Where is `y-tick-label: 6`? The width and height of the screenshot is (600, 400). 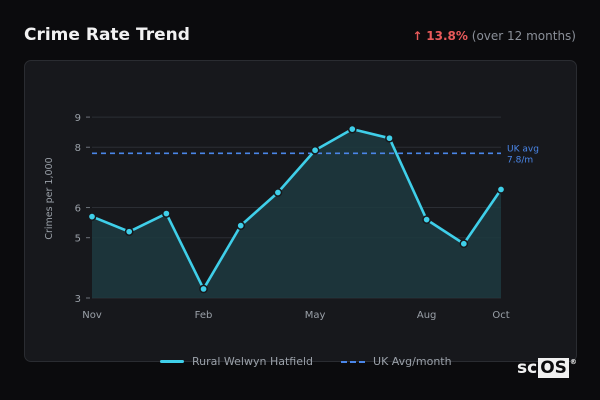
y-tick-label: 6 is located at coordinates (78, 209).